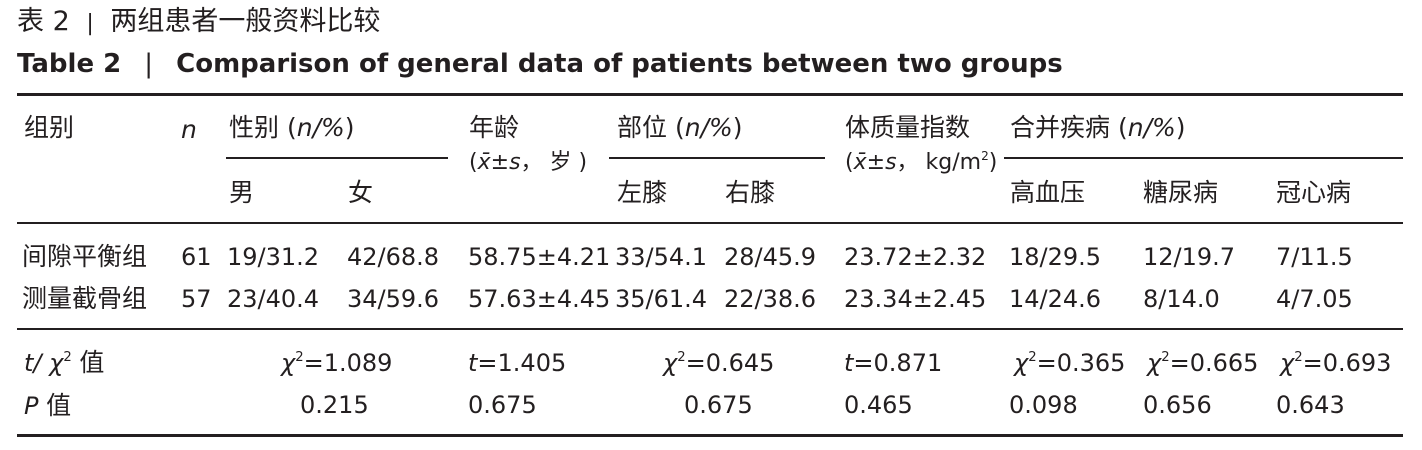 This screenshot has width=1422, height=450. What do you see at coordinates (1203, 158) in the screenshot?
I see `comorbid-subrule` at bounding box center [1203, 158].